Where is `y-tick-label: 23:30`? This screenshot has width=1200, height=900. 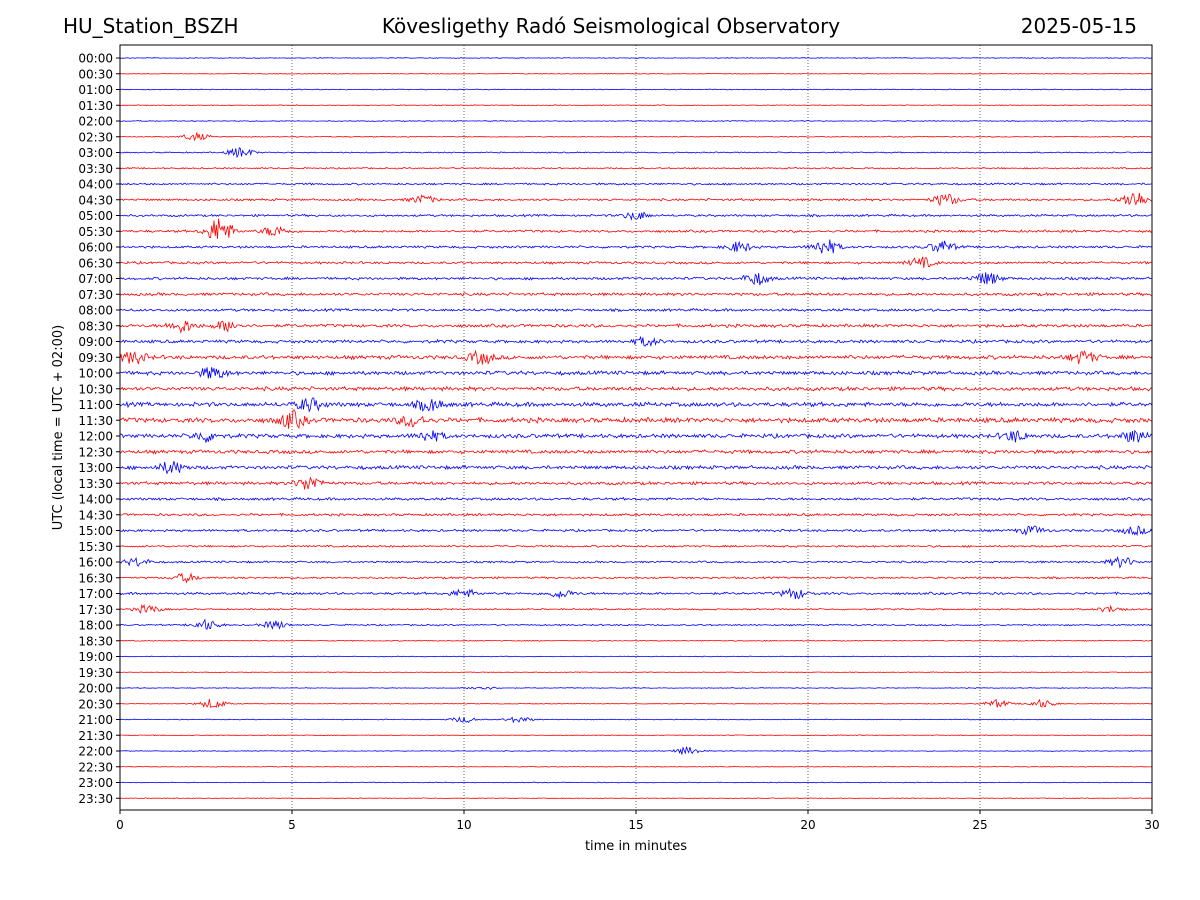 y-tick-label: 23:30 is located at coordinates (95, 799).